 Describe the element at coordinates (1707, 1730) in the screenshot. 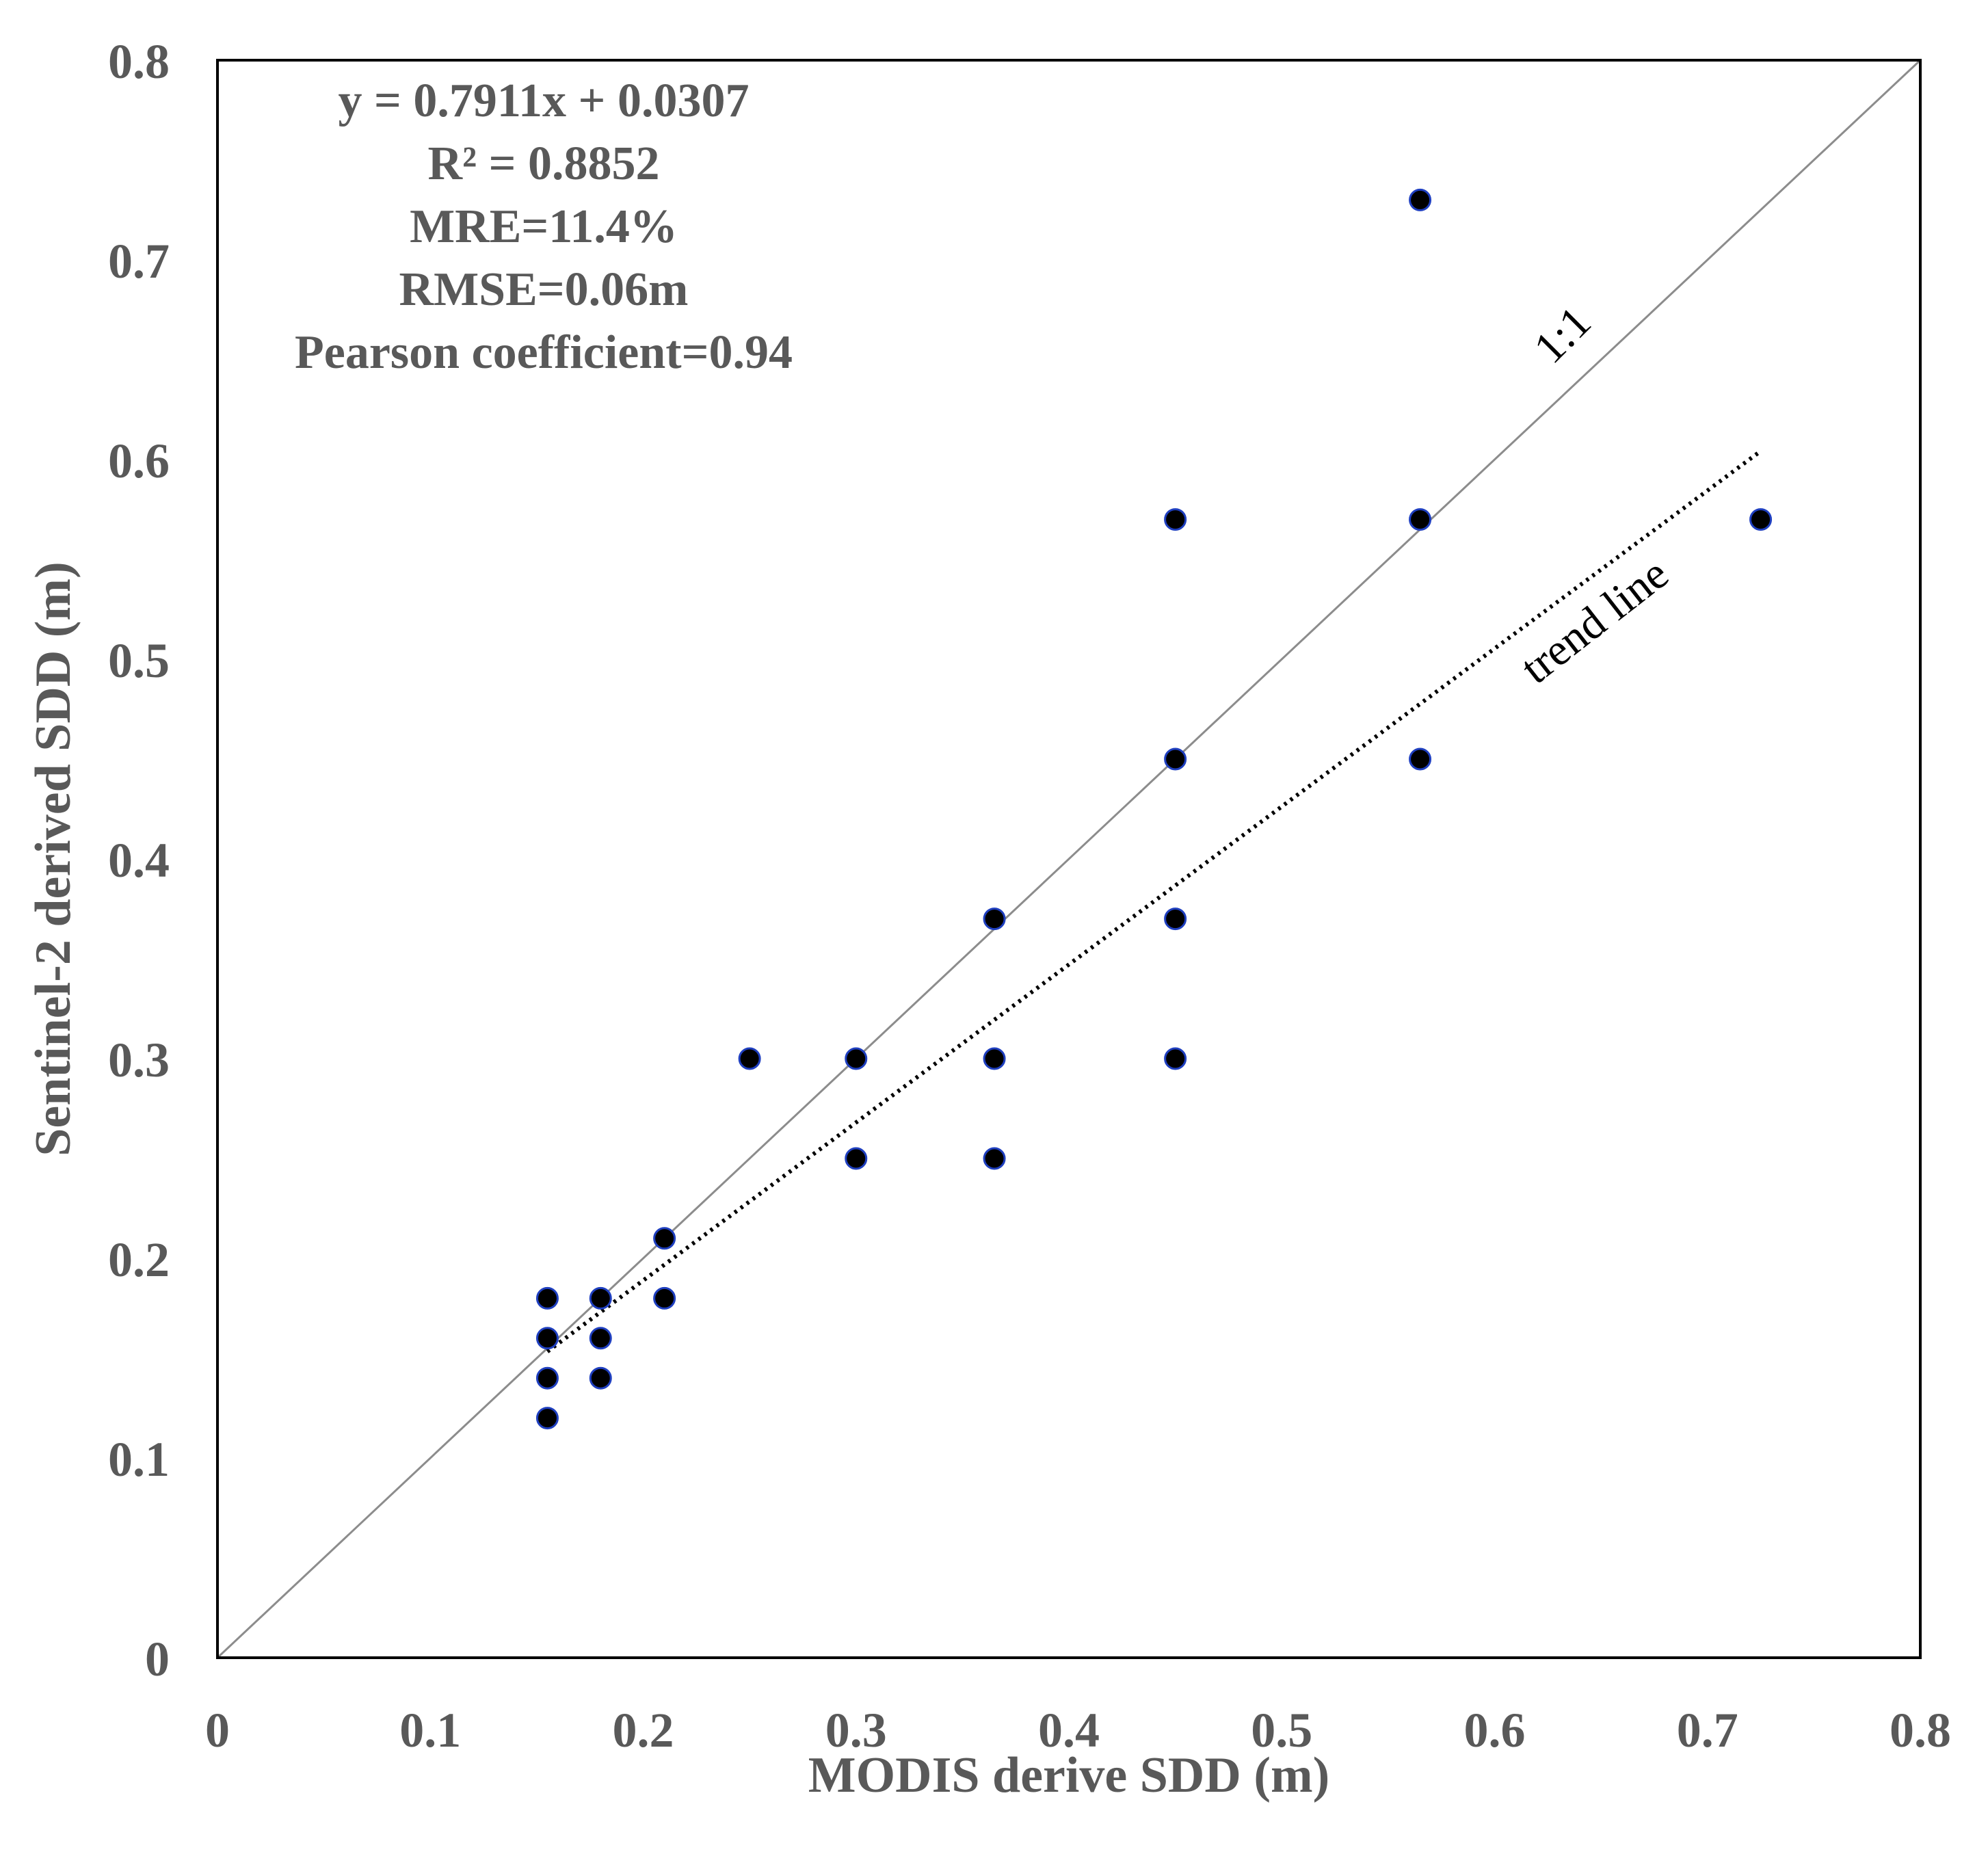

I see `x-tick-label: 0.7` at that location.